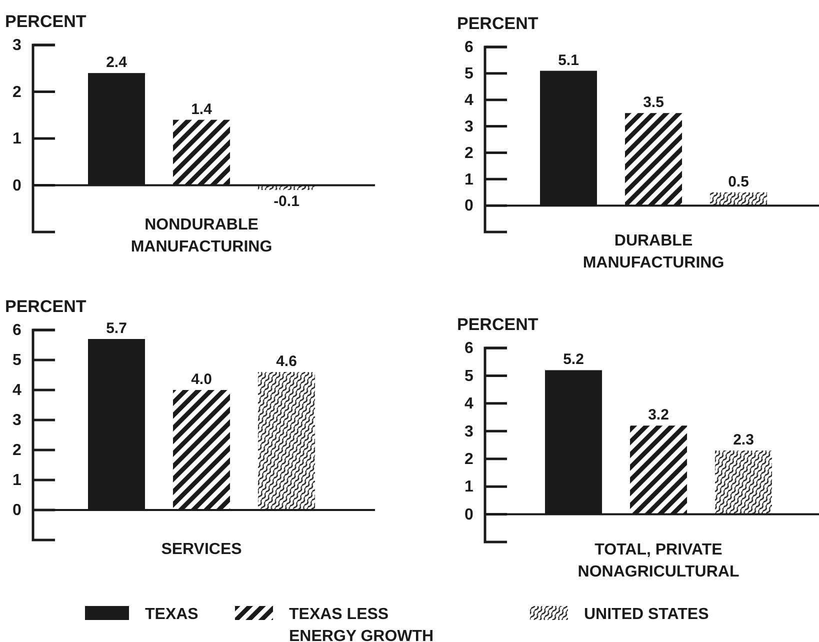 This screenshot has height=642, width=819. I want to click on data-label: 3.5, so click(653, 103).